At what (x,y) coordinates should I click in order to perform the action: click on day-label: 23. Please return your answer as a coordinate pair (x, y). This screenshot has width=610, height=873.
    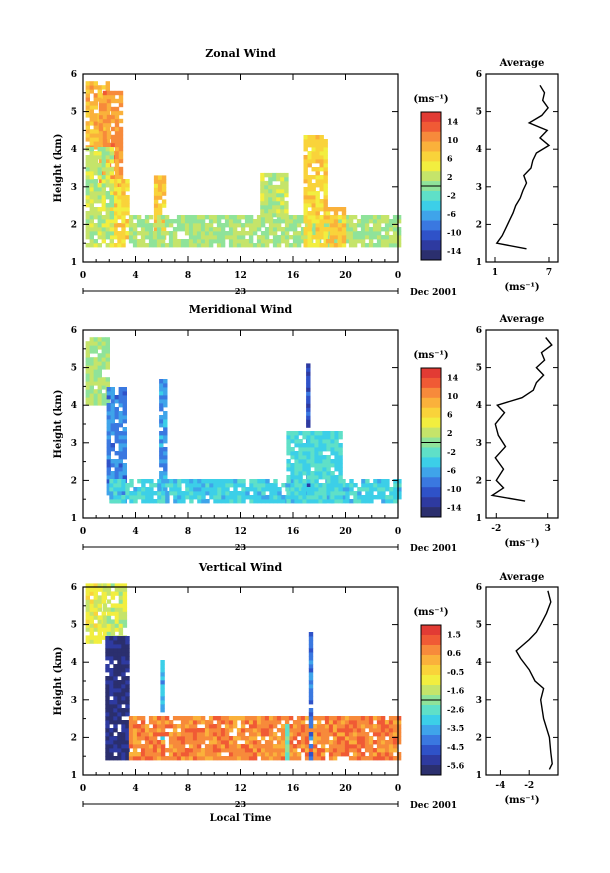
    Looking at the image, I should click on (241, 291).